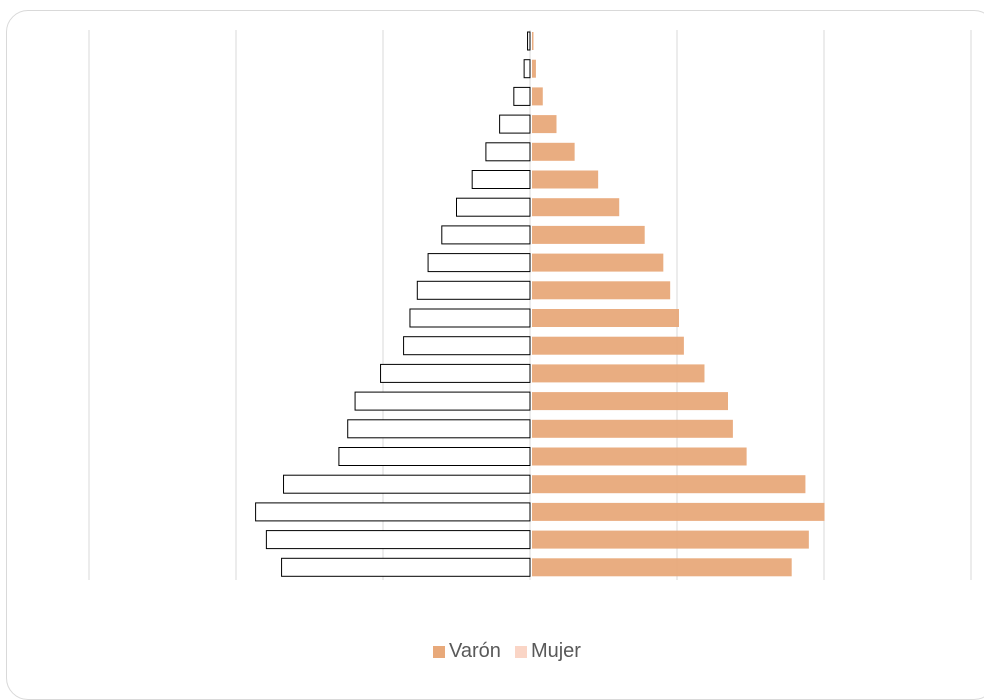  I want to click on legend-swatch-varon, so click(439, 651).